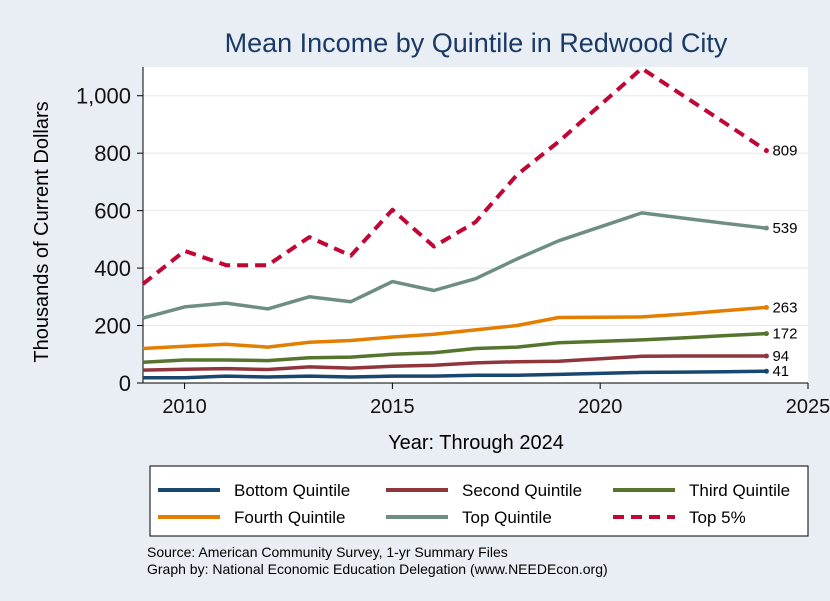  What do you see at coordinates (766, 356) in the screenshot?
I see `end-point-second-quintile` at bounding box center [766, 356].